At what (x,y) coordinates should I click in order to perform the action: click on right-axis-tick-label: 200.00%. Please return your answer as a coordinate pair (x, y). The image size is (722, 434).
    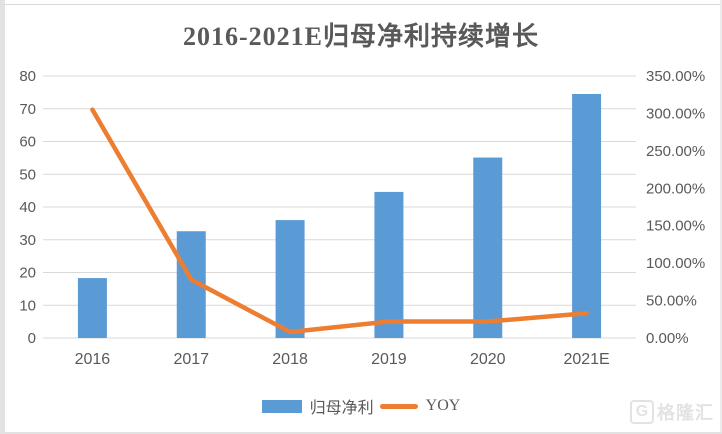
    Looking at the image, I should click on (675, 188).